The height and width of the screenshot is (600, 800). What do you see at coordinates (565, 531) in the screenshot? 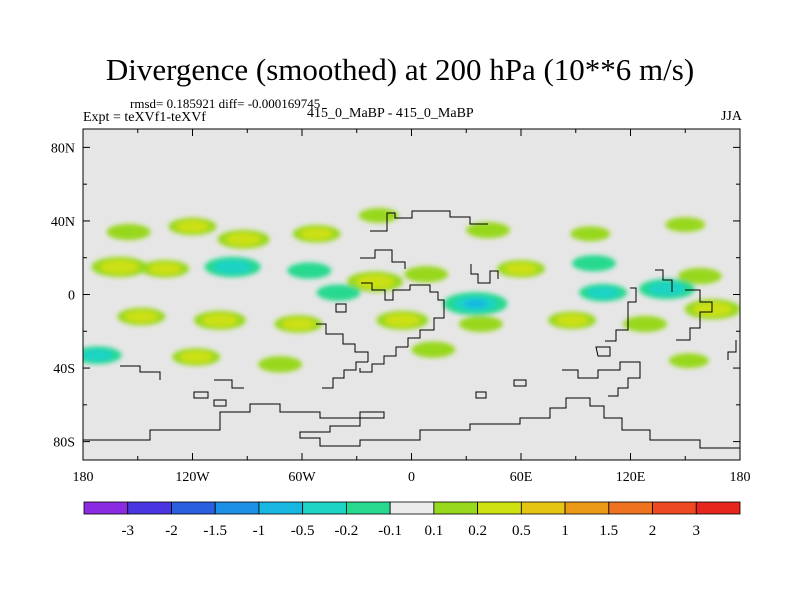
I see `colorbar-label-10: 1` at bounding box center [565, 531].